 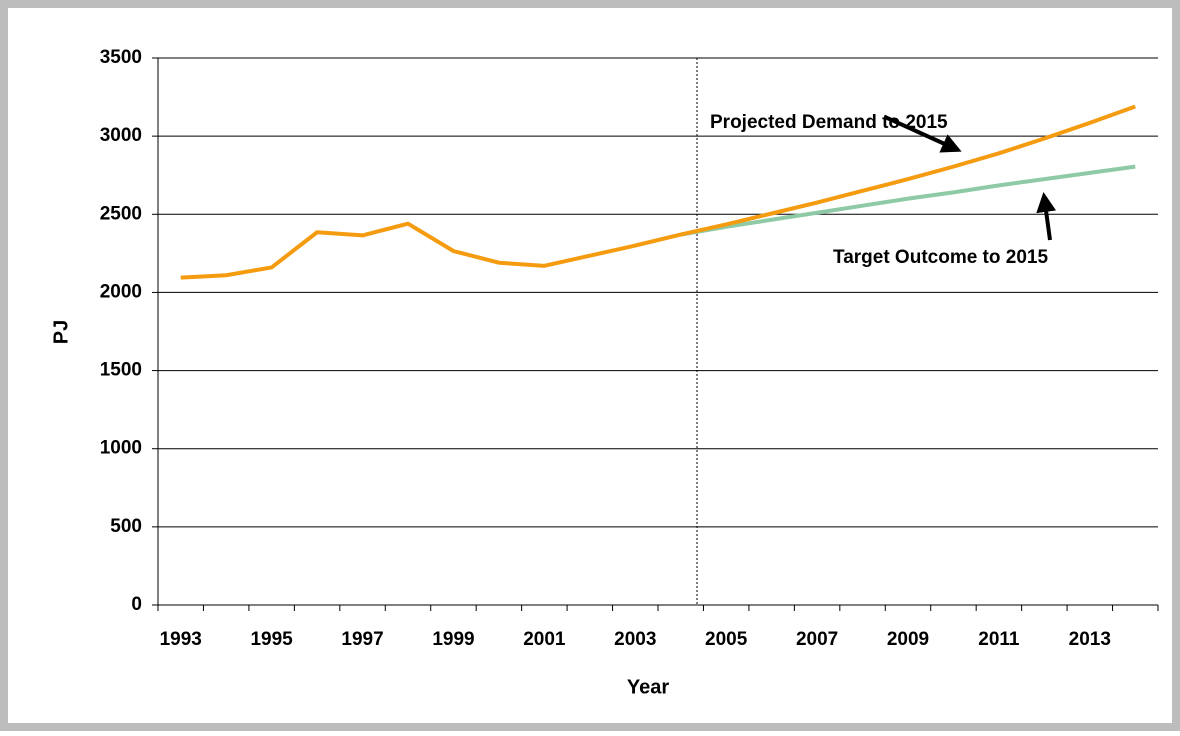 I want to click on x-tick-label: 2003, so click(x=635, y=639).